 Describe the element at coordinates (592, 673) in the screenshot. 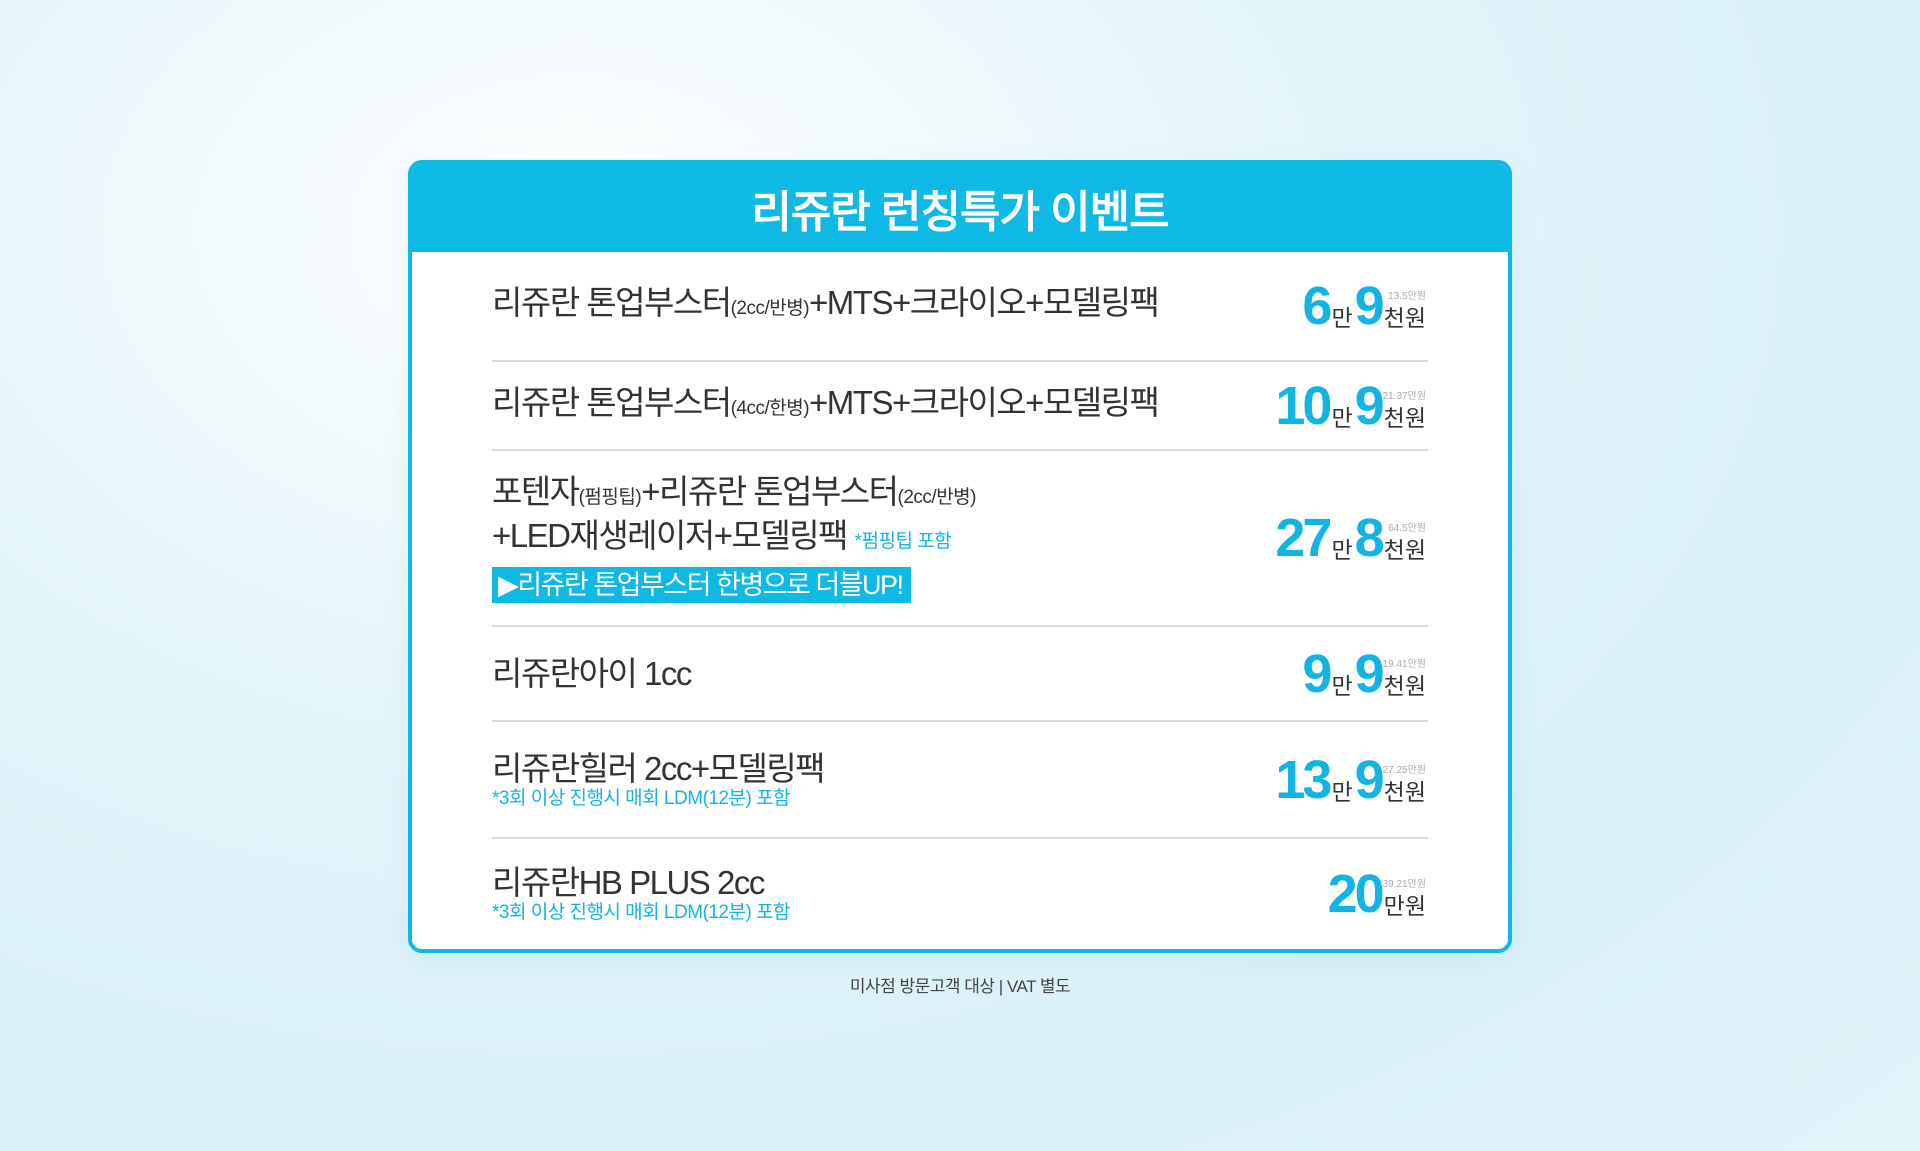

I see `item-name: 리쥬란아이 1cc` at that location.